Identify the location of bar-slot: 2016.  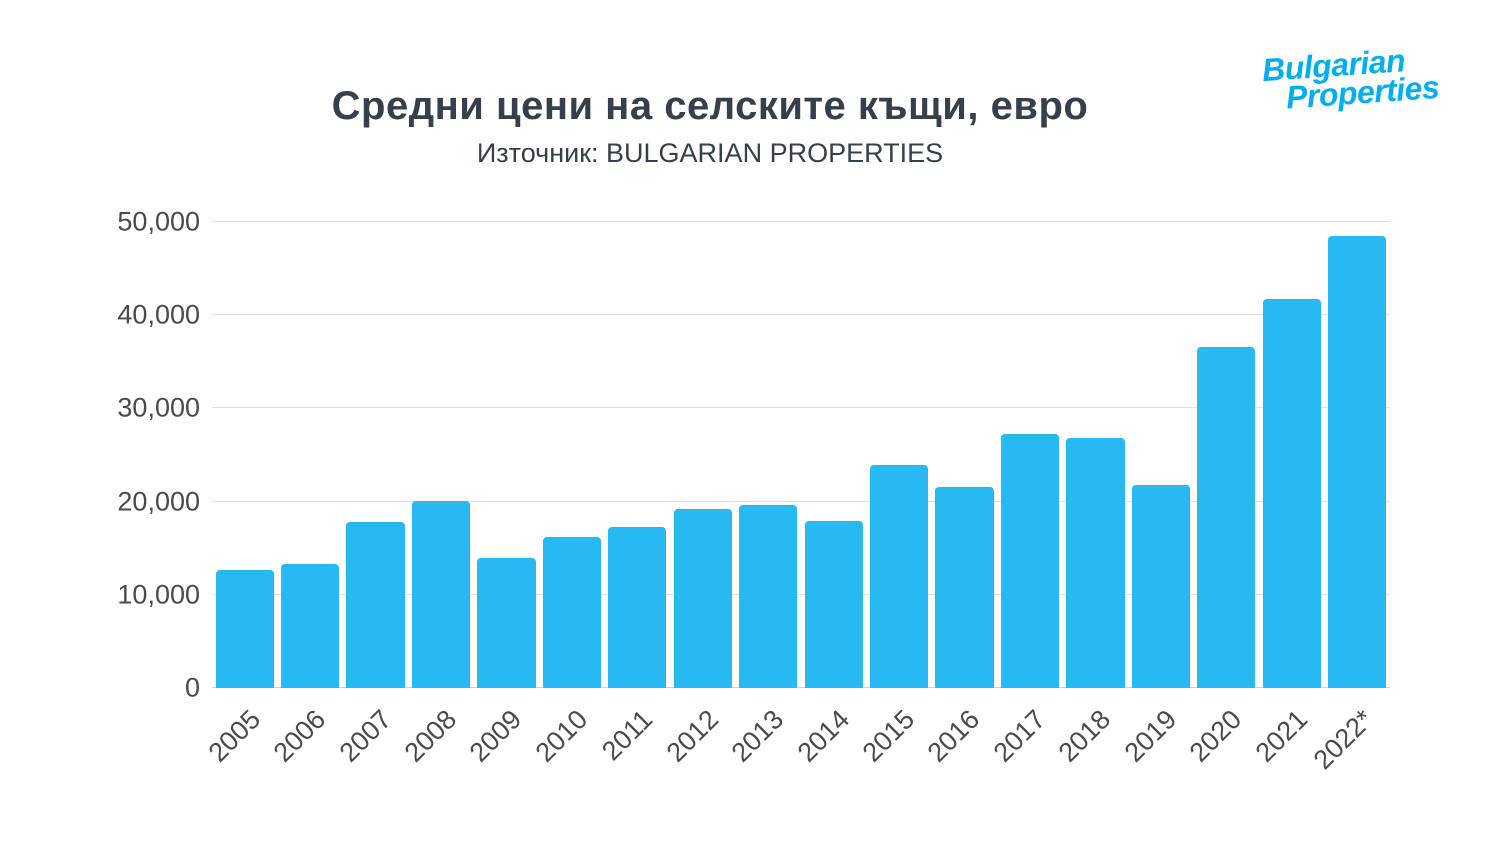
(959, 495).